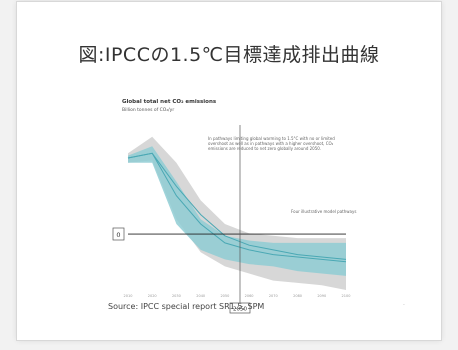  What do you see at coordinates (273, 296) in the screenshot?
I see `x-tick-label: 2070` at bounding box center [273, 296].